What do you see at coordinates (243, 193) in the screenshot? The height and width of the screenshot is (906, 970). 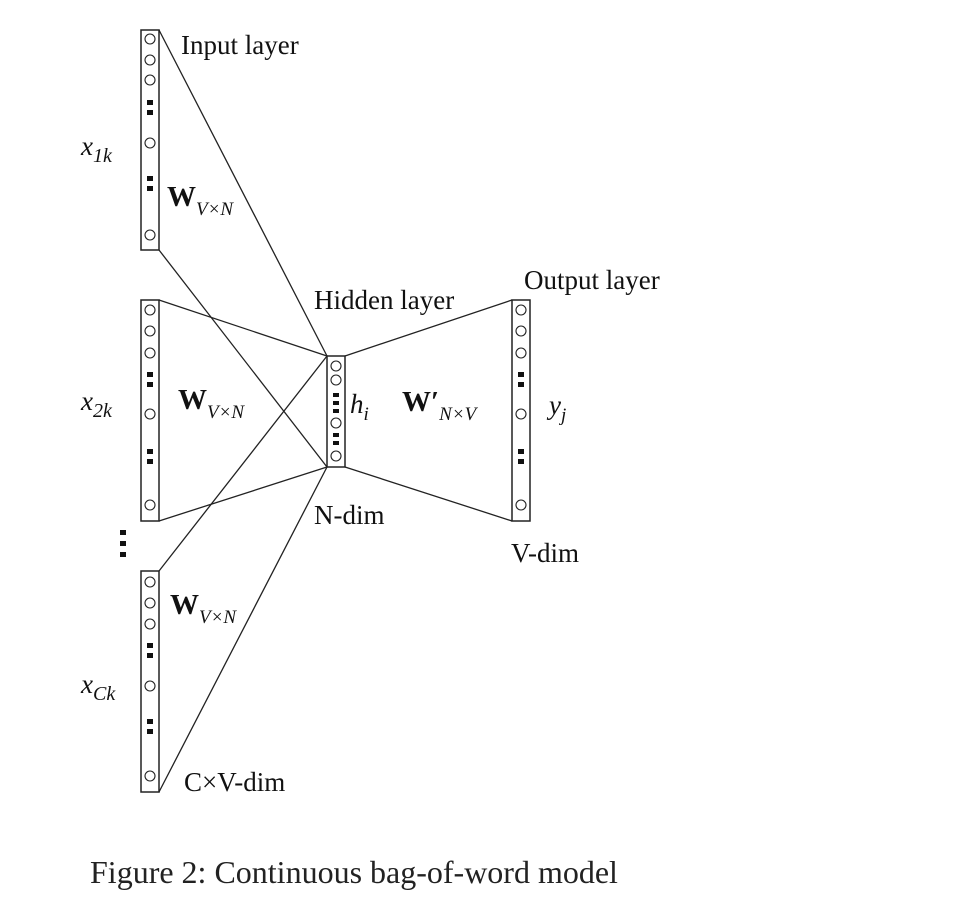 I see `line-x1-top` at bounding box center [243, 193].